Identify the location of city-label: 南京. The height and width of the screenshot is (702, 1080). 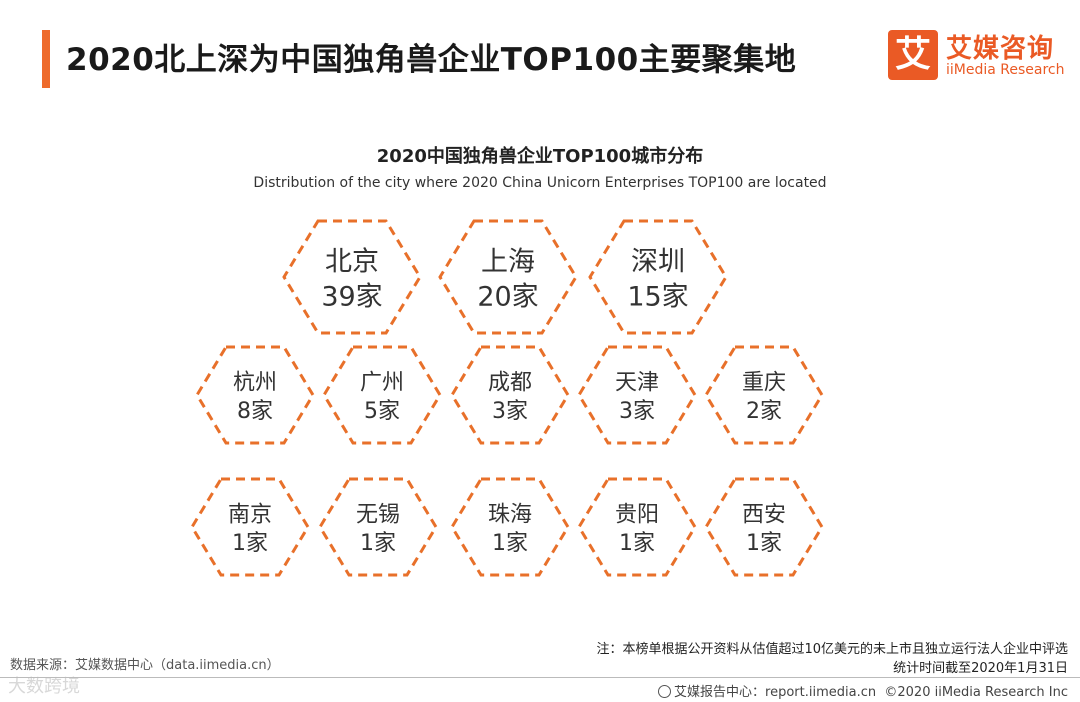
(250, 515).